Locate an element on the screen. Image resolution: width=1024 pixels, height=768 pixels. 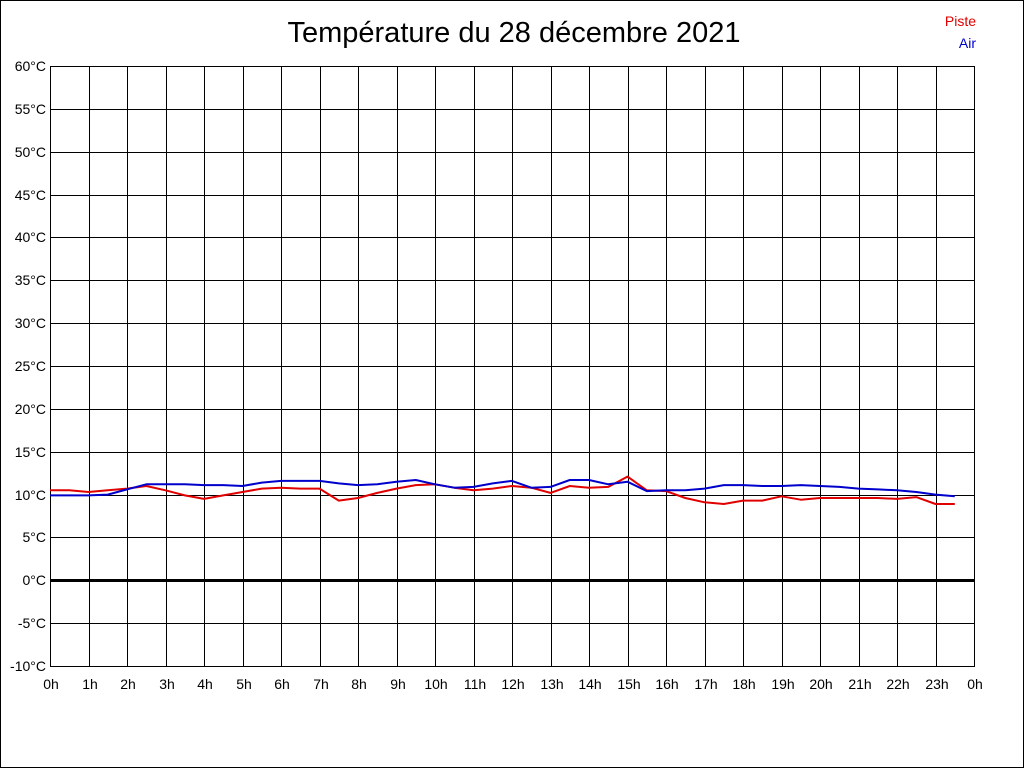
x-tick-label: 12h is located at coordinates (512, 684).